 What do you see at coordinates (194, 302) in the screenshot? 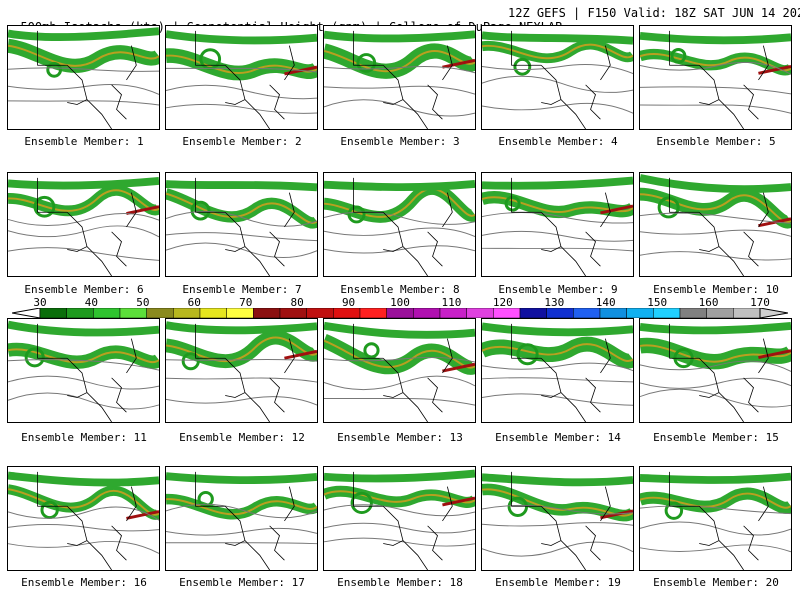
I see `colorbar-tick-label: 60` at bounding box center [194, 302].